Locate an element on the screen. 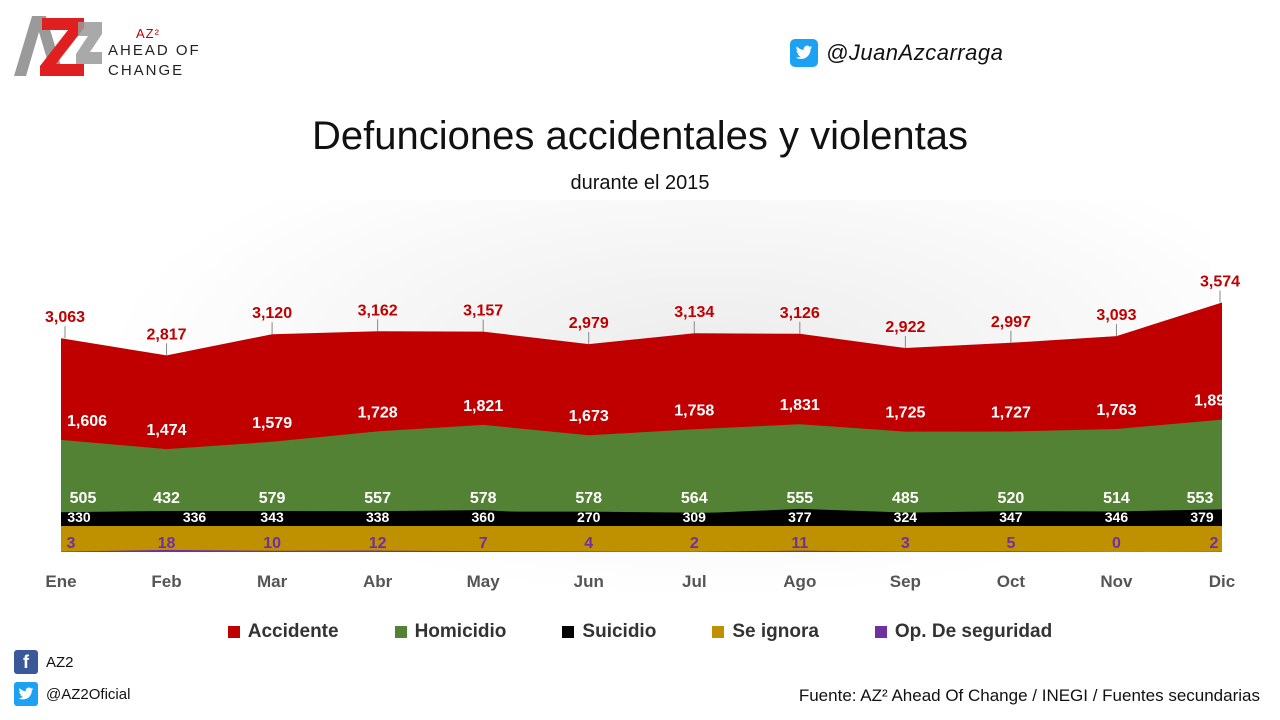 Image resolution: width=1280 pixels, height=720 pixels. data-label-suicidio: 557 is located at coordinates (377, 498).